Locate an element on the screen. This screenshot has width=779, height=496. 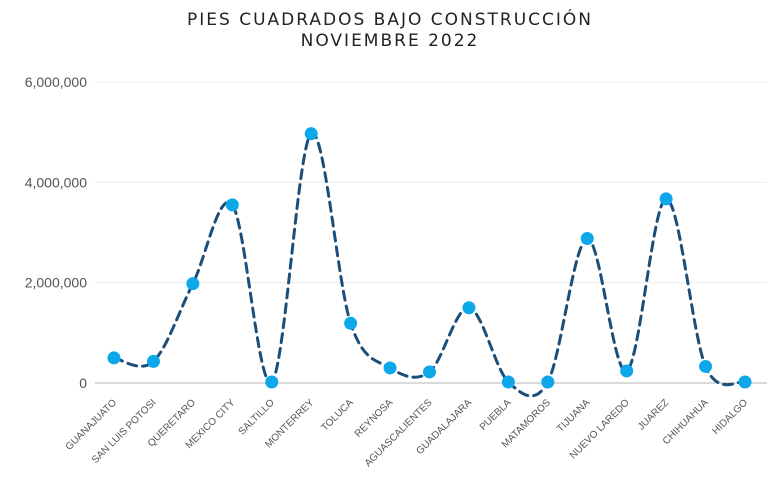
y-tick-label: 0 is located at coordinates (83, 383).